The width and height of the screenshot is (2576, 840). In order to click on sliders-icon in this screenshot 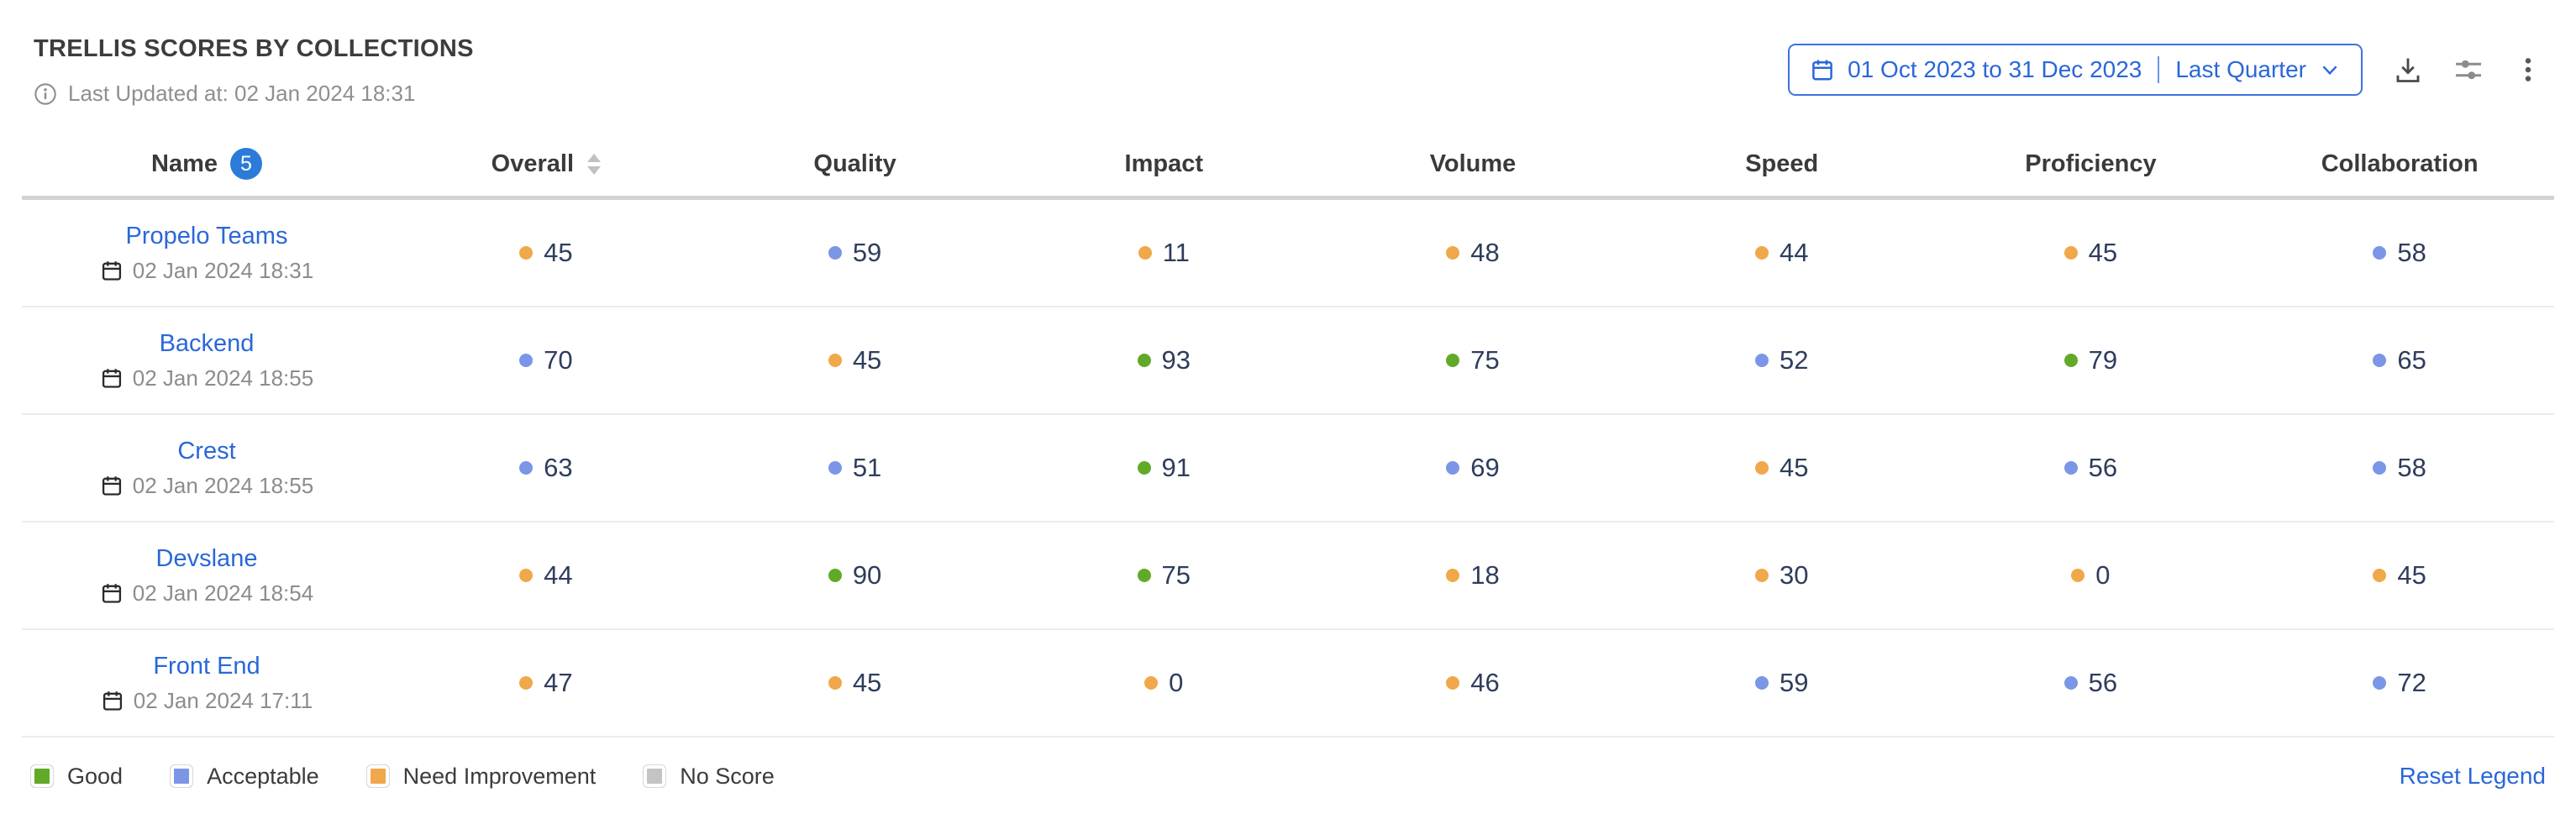, I will do `click(2468, 70)`.